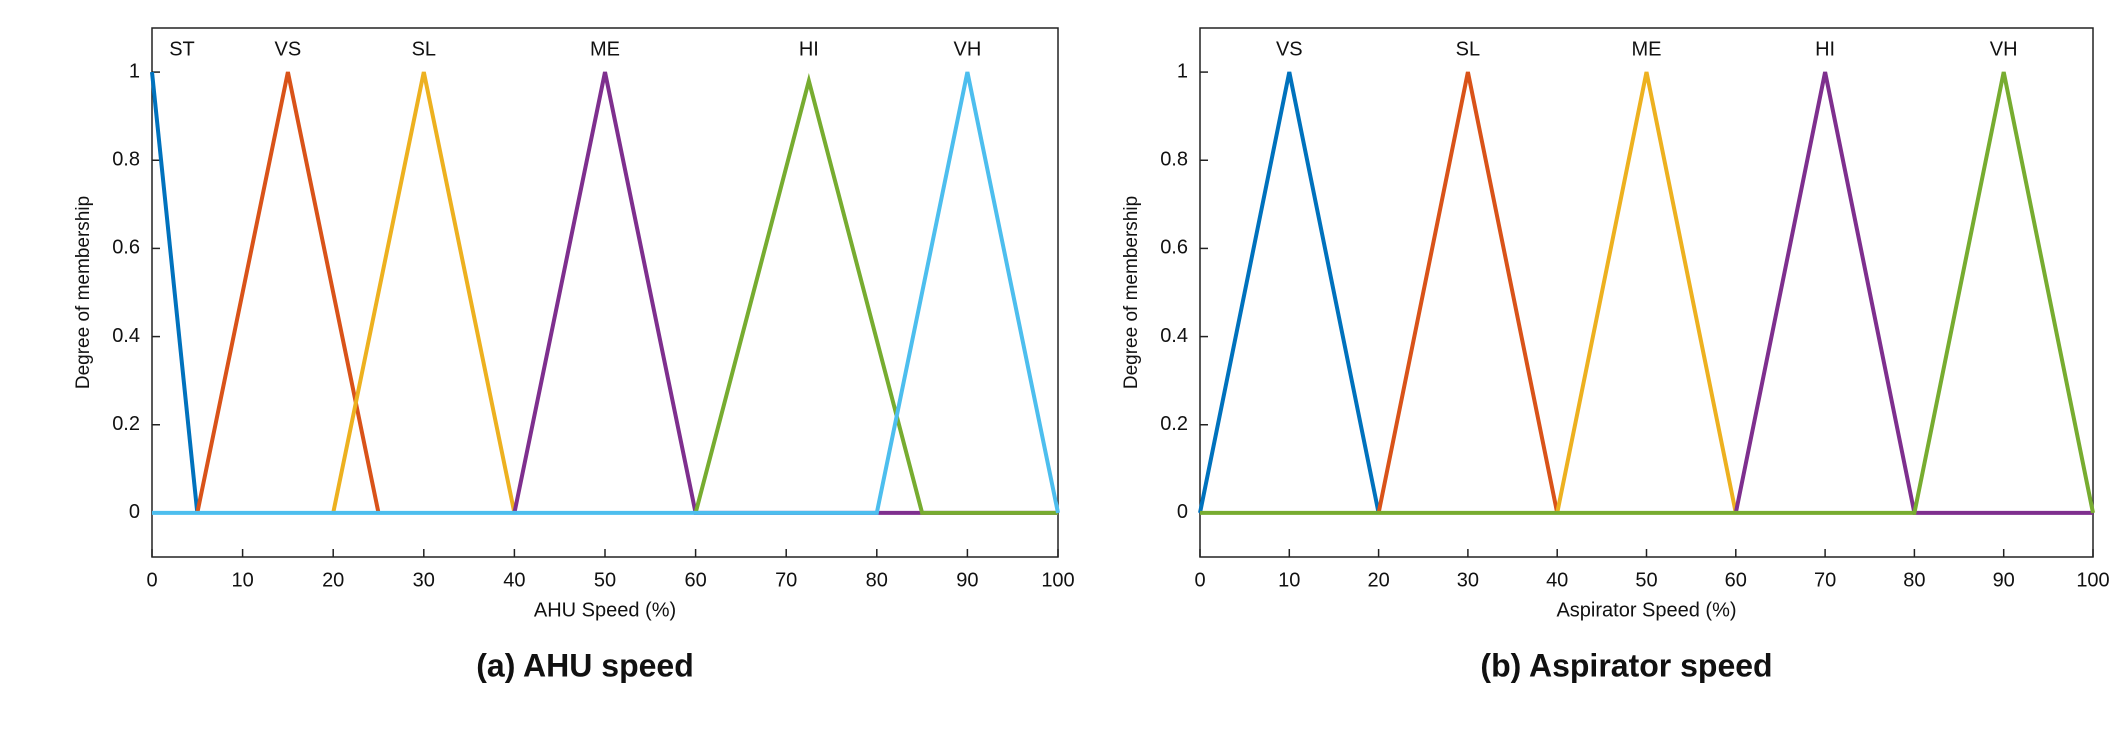  Describe the element at coordinates (1646, 610) in the screenshot. I see `x-axis-label: Aspirator Speed (%)` at that location.